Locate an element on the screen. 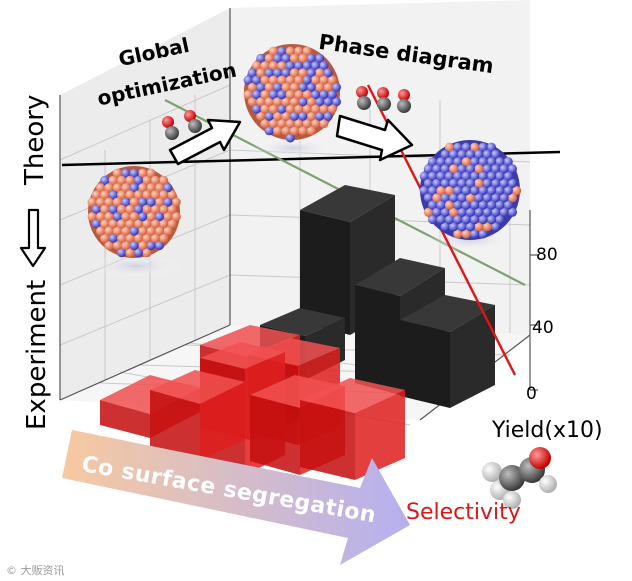 This screenshot has height=581, width=632. selectivity-bars is located at coordinates (252, 402).